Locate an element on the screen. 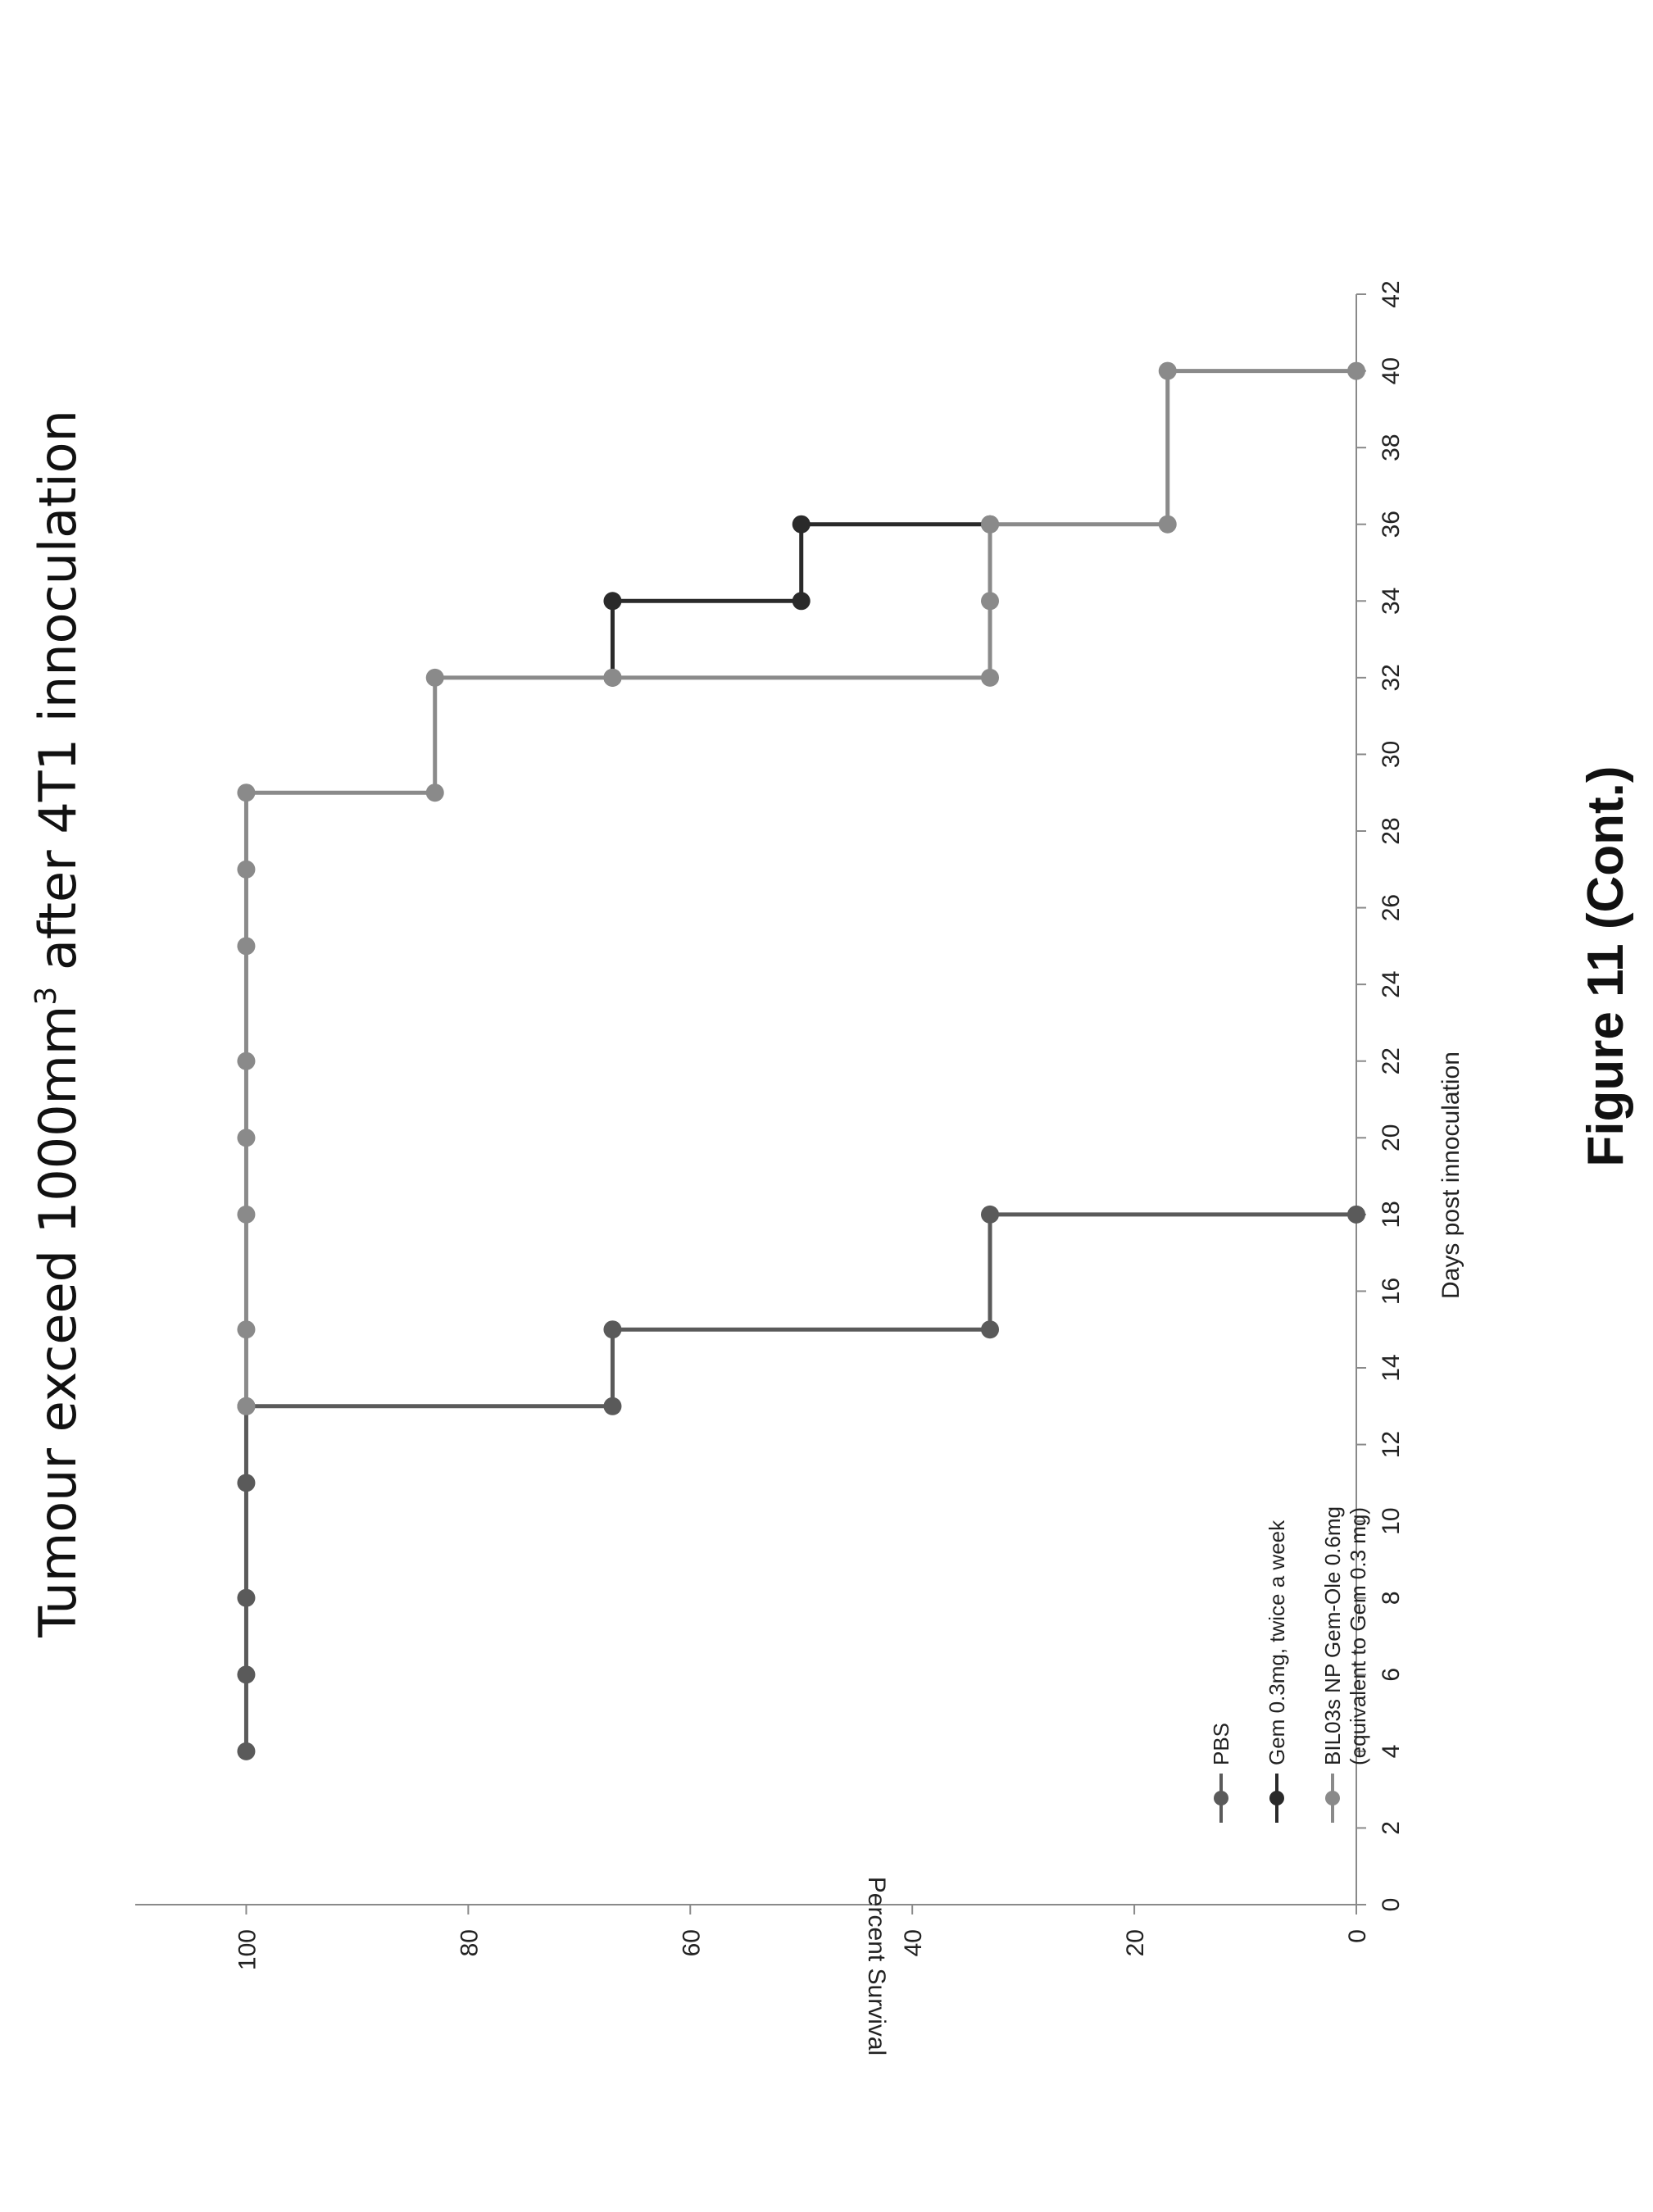 Image resolution: width=1653 pixels, height=2212 pixels. chart-title-rest: after 4T1 innoculation is located at coordinates (58, 699).